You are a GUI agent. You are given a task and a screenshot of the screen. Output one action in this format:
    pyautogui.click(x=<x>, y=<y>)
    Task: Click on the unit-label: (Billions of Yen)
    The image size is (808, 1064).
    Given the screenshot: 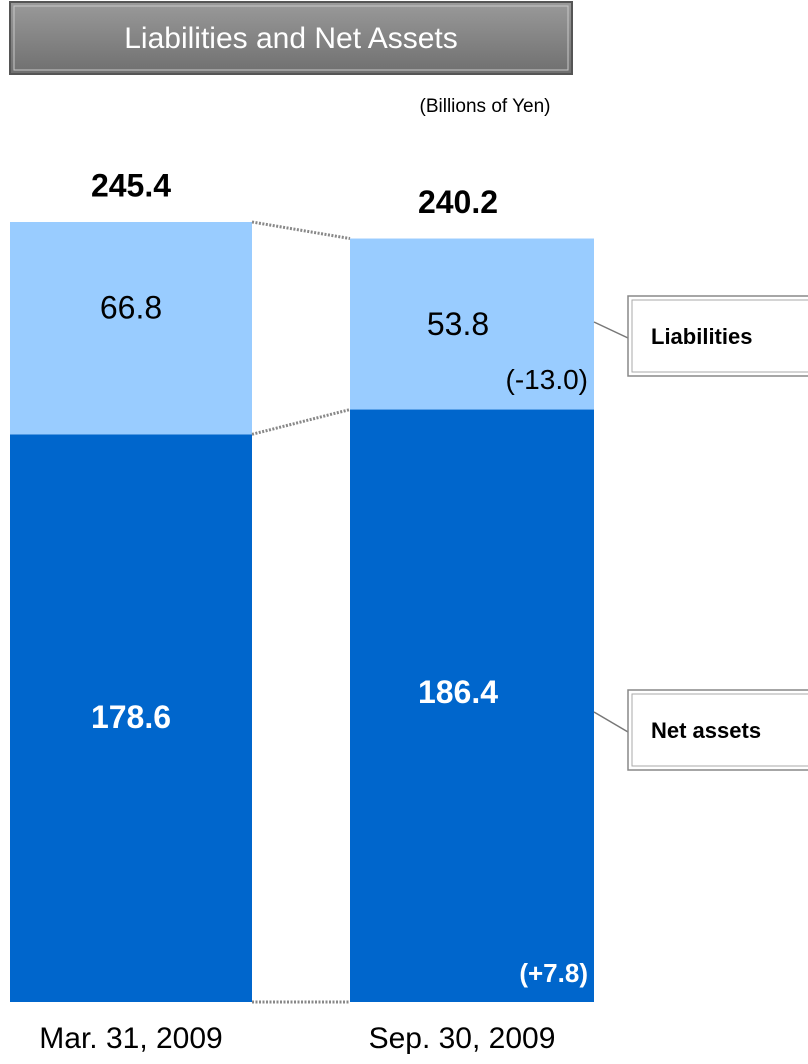 What is the action you would take?
    pyautogui.click(x=485, y=106)
    